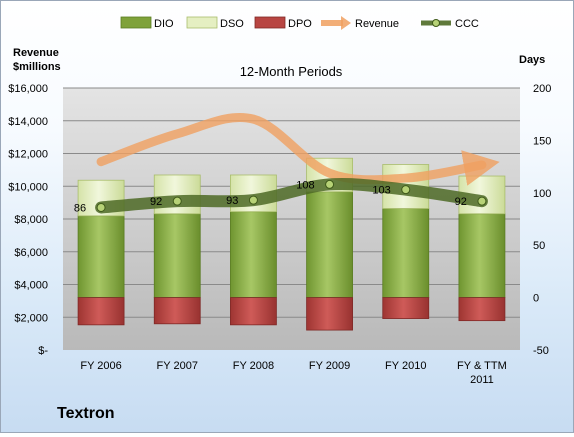  I want to click on left-tick-label: $12,000, so click(28, 155).